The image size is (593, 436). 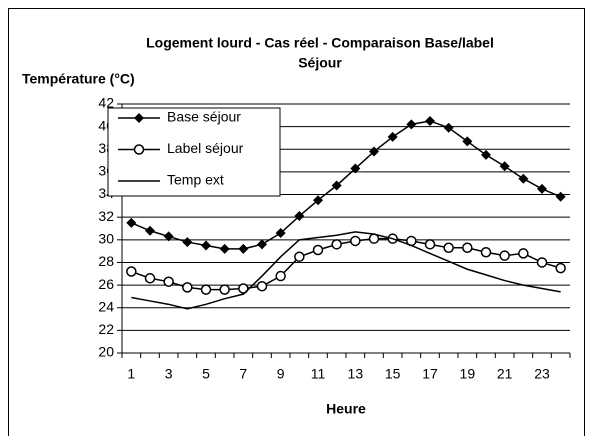 I want to click on y-tick-label: 32, so click(x=106, y=216).